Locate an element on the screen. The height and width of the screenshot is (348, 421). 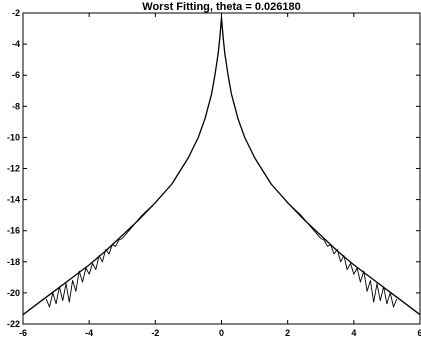
x-tick-label: -6 is located at coordinates (23, 333).